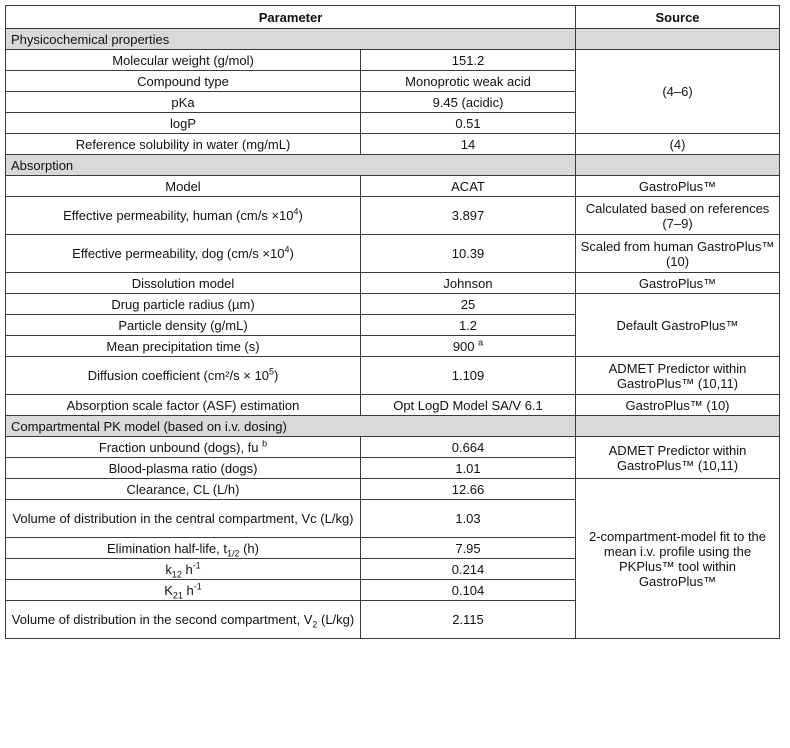 The height and width of the screenshot is (748, 790). I want to click on table-header-row: Parameter Source, so click(392, 17).